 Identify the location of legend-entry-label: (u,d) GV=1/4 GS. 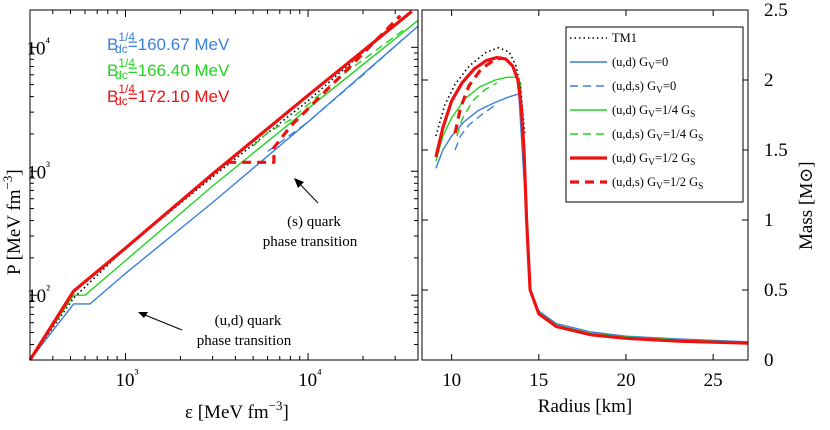
(653, 111).